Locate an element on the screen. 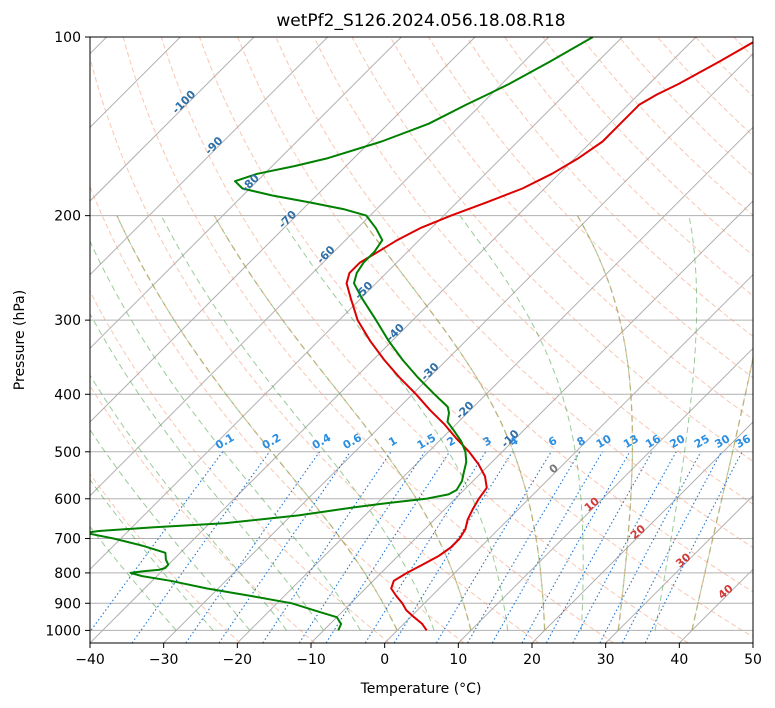 Image resolution: width=775 pixels, height=708 pixels. y-tick-label: 500 is located at coordinates (67, 453).